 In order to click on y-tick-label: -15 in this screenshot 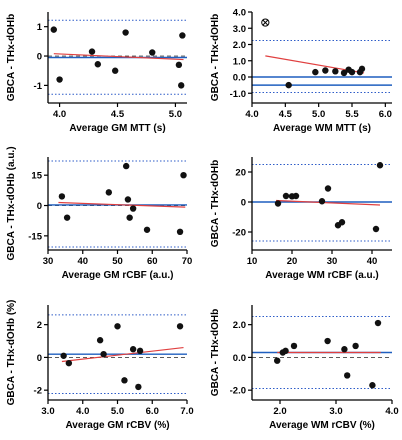, I will do `click(35, 236)`.